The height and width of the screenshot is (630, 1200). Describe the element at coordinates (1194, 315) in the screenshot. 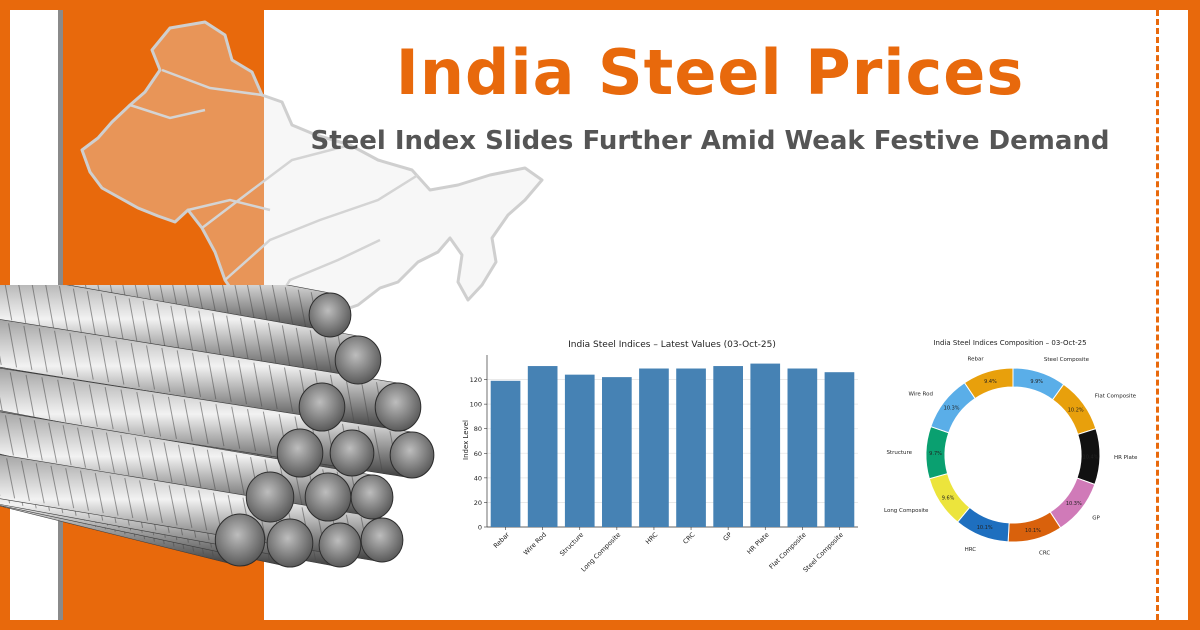

I see `right-orange-border` at that location.